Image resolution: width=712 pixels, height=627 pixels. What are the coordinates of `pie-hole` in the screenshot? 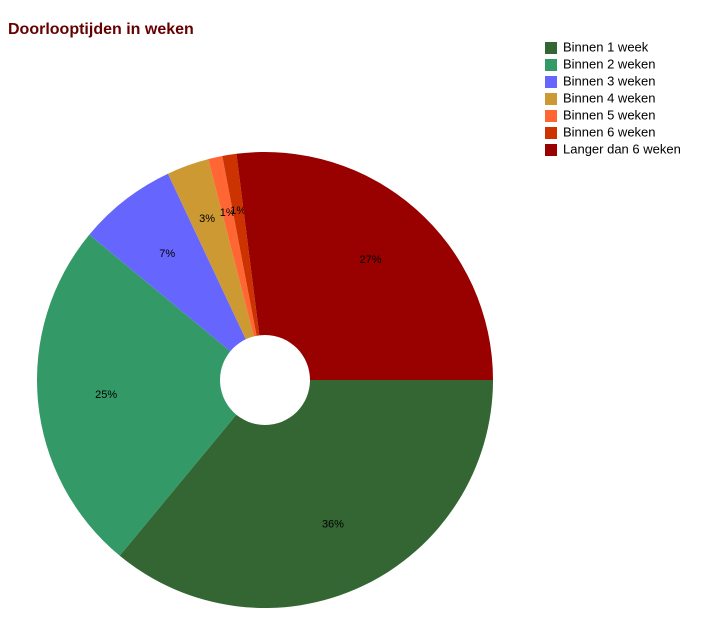 It's located at (265, 380).